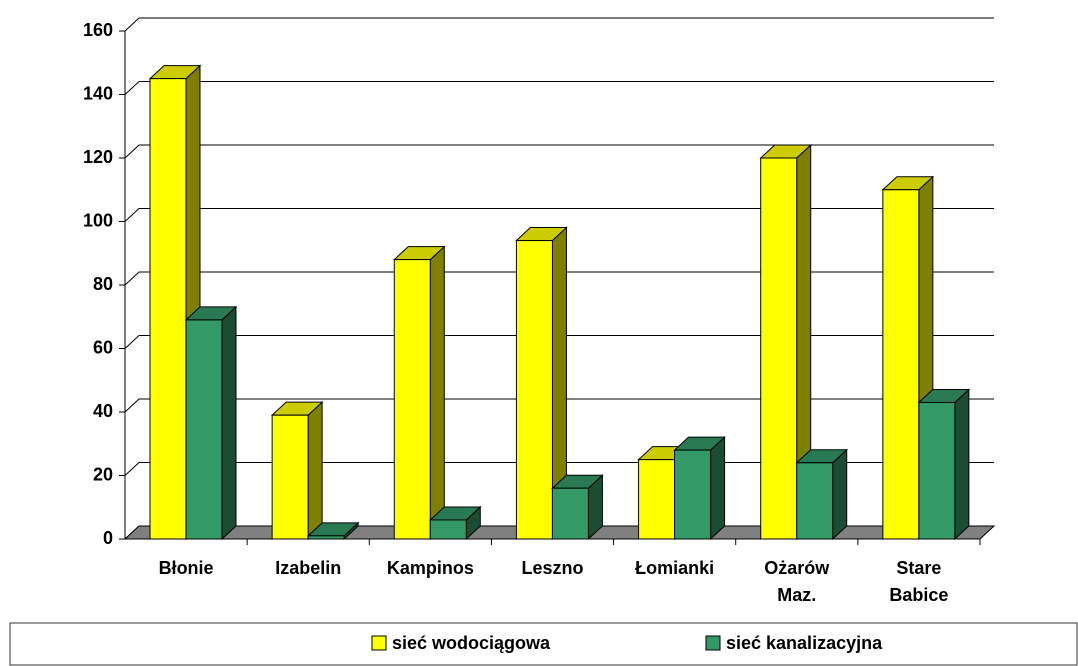  I want to click on y-tick-label: 80, so click(103, 284).